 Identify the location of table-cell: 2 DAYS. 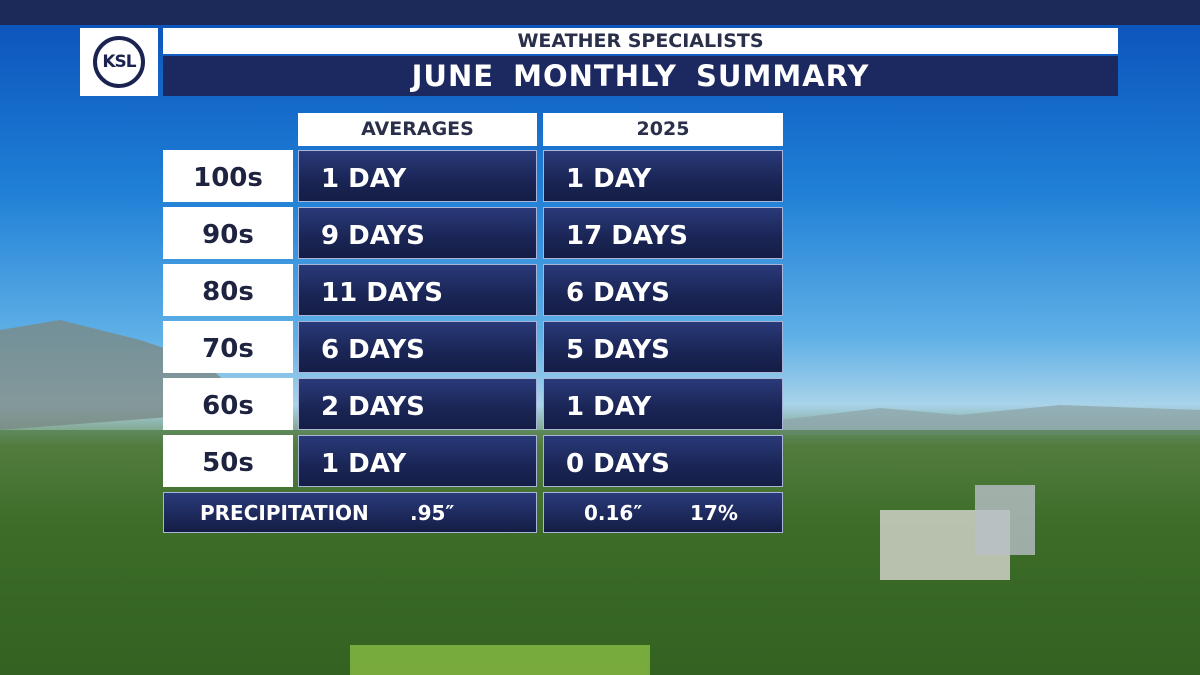
(417, 404).